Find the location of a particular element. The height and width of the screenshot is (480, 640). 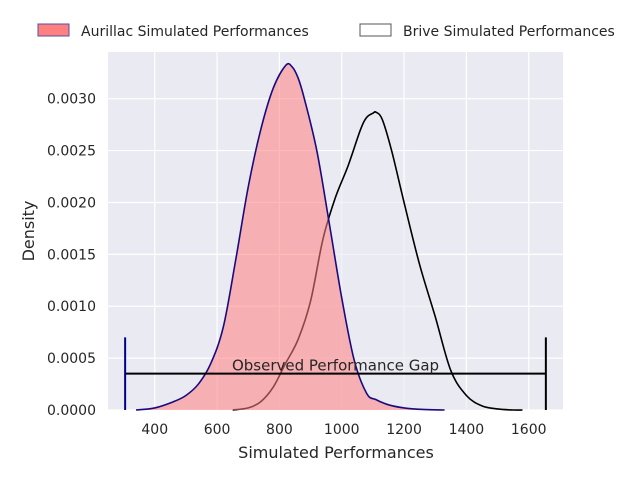

y-tick-label: 0.0000 is located at coordinates (71, 411).